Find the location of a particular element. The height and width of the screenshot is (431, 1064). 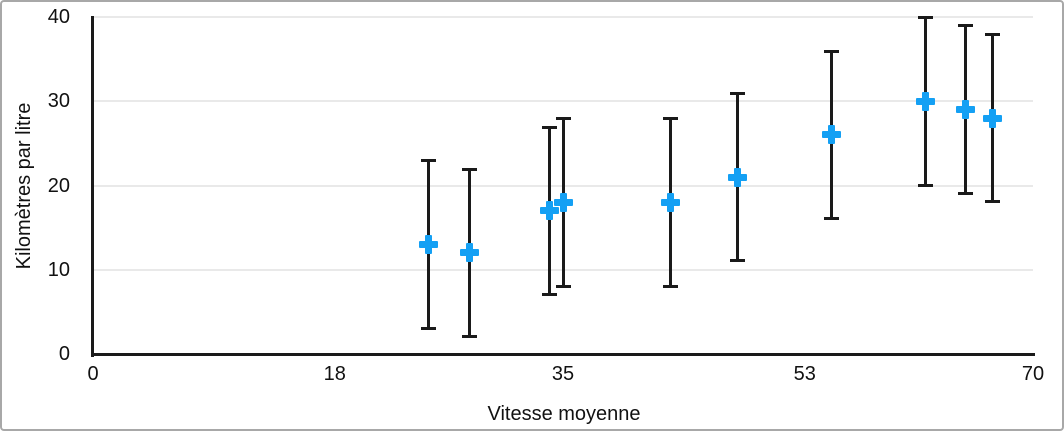

x-axis-line is located at coordinates (563, 354).